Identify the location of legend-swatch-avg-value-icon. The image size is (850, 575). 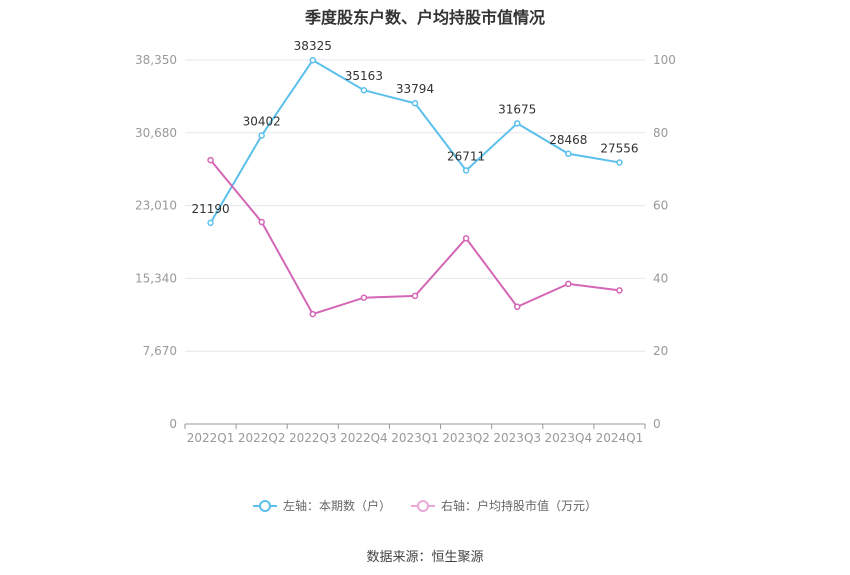
(423, 505).